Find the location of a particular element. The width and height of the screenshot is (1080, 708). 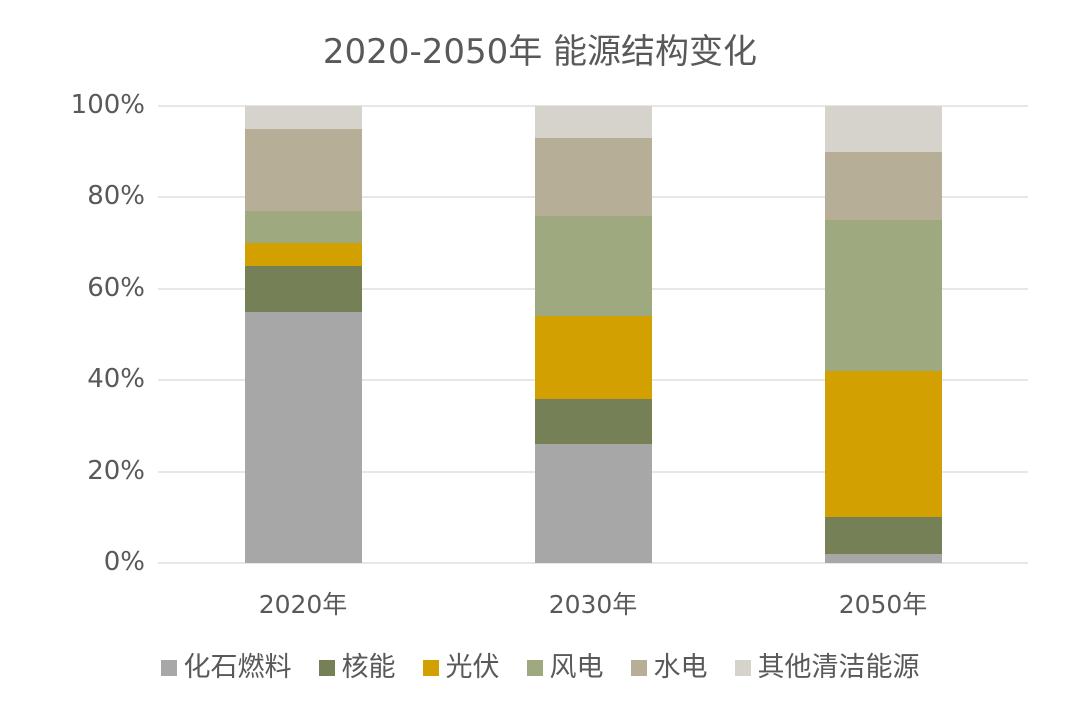

legend-label: 光伏 is located at coordinates (472, 667).